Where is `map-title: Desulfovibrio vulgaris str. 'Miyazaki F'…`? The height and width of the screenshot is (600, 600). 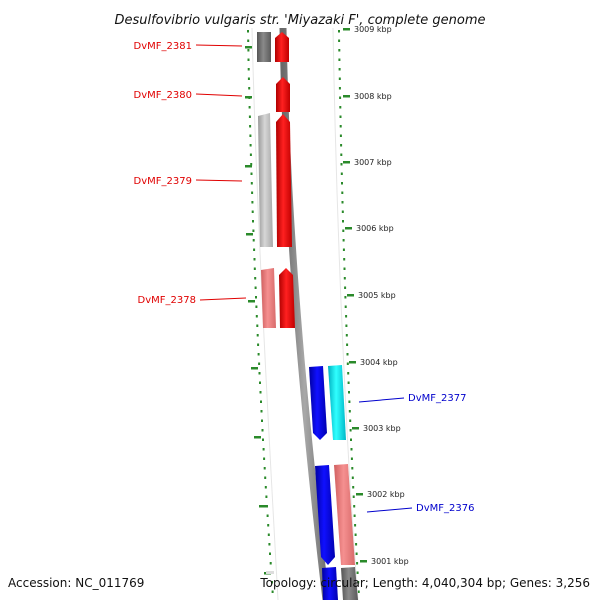 map-title: Desulfovibrio vulgaris str. 'Miyazaki F'… is located at coordinates (299, 20).